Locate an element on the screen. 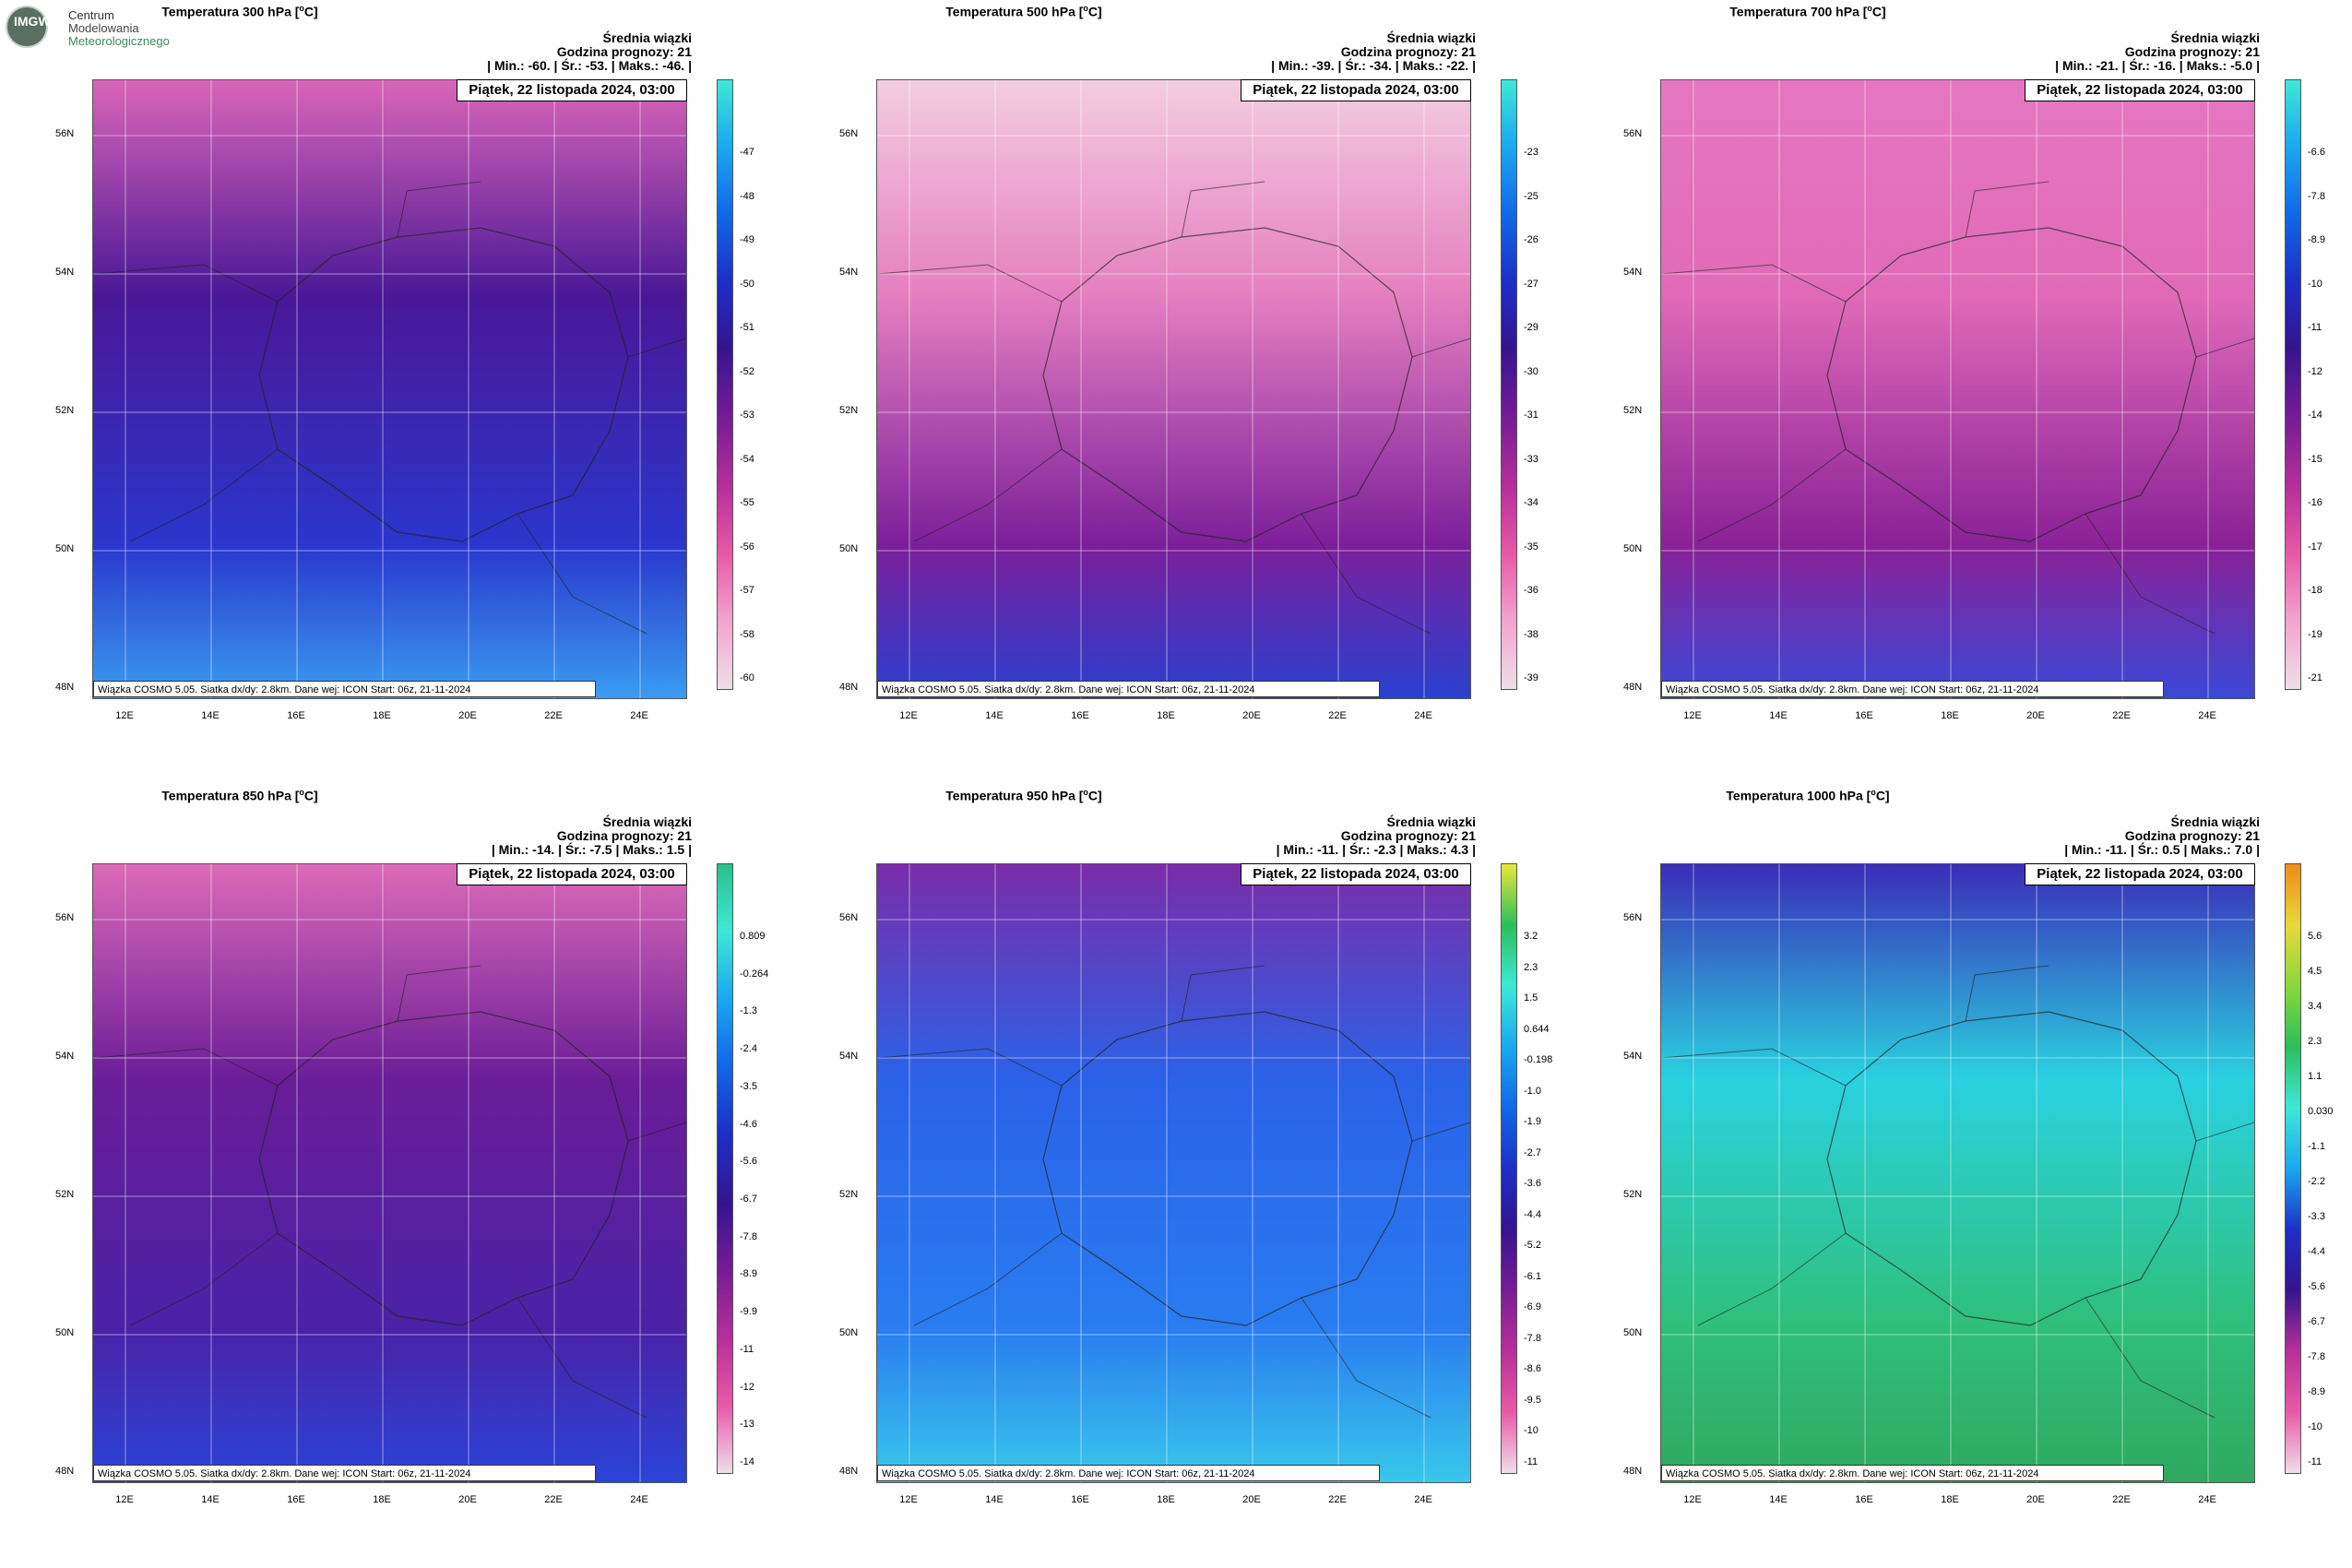 The image size is (2352, 1568). color-scale-label: -17 is located at coordinates (2315, 546).